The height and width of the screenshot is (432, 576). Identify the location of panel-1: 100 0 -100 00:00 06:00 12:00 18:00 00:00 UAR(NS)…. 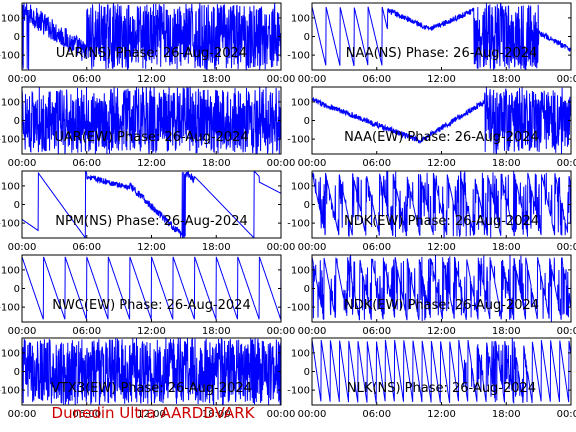
(148, 43).